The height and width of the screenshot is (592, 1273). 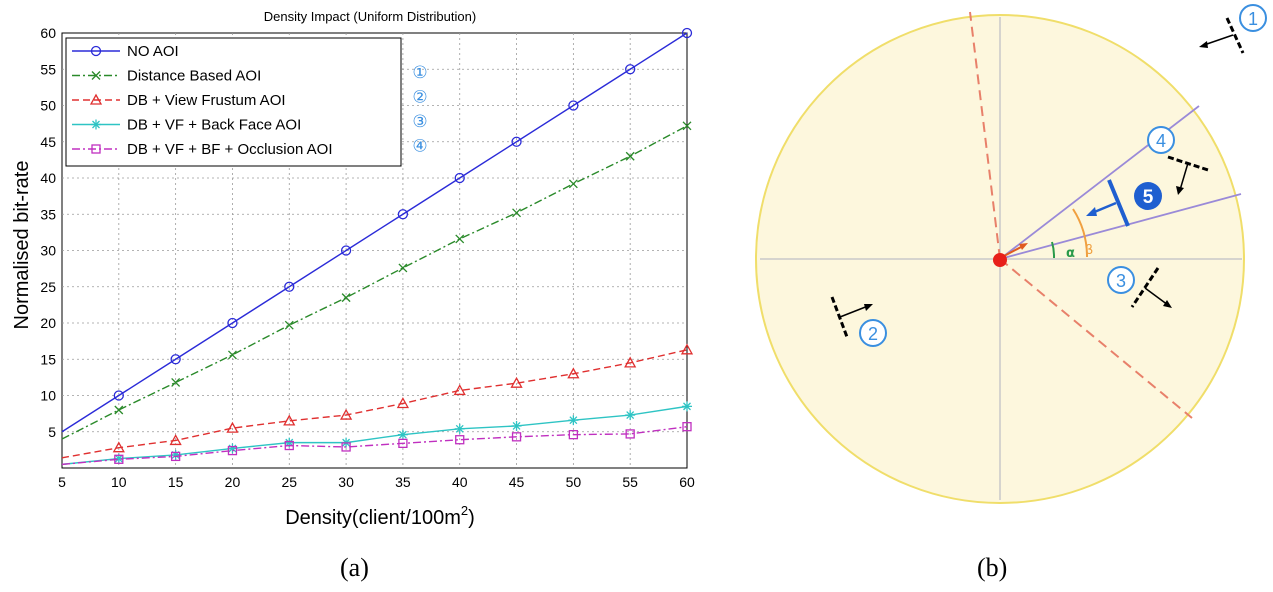 I want to click on legend-annotations: ① ② ③ ④, so click(x=419, y=110).